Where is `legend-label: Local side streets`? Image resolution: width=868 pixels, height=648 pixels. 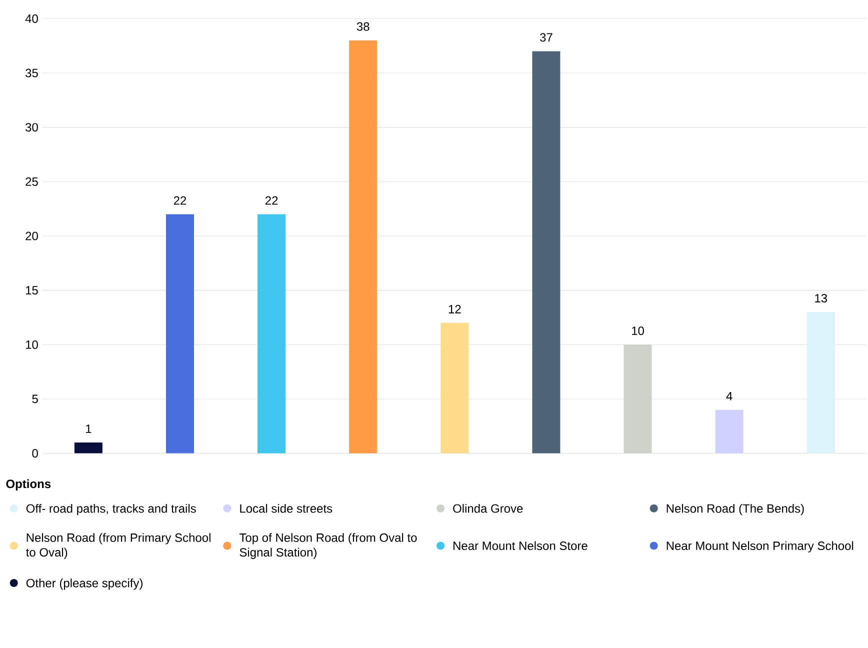 legend-label: Local side streets is located at coordinates (286, 508).